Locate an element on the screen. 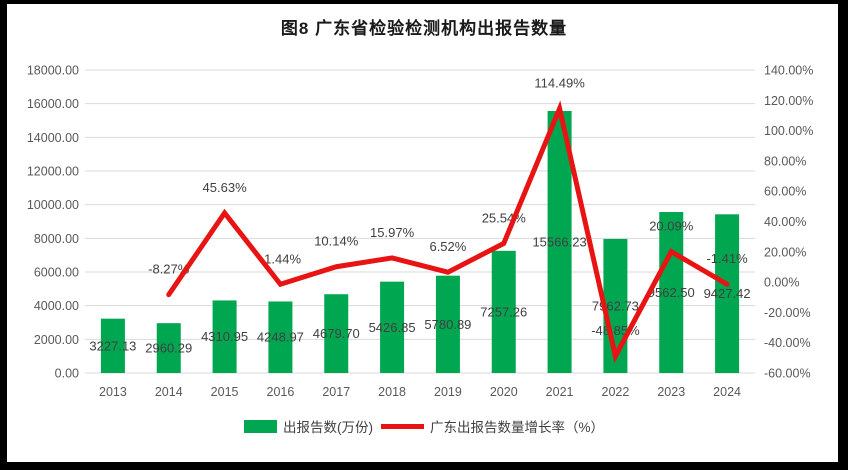  x-axis-tick-2018: 2018 is located at coordinates (392, 392).